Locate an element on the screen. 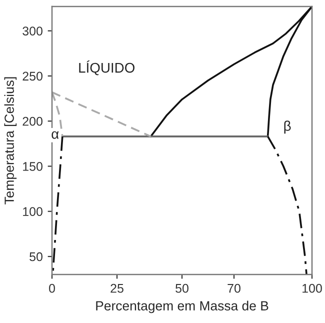  x-tick-label: 100 is located at coordinates (312, 288).